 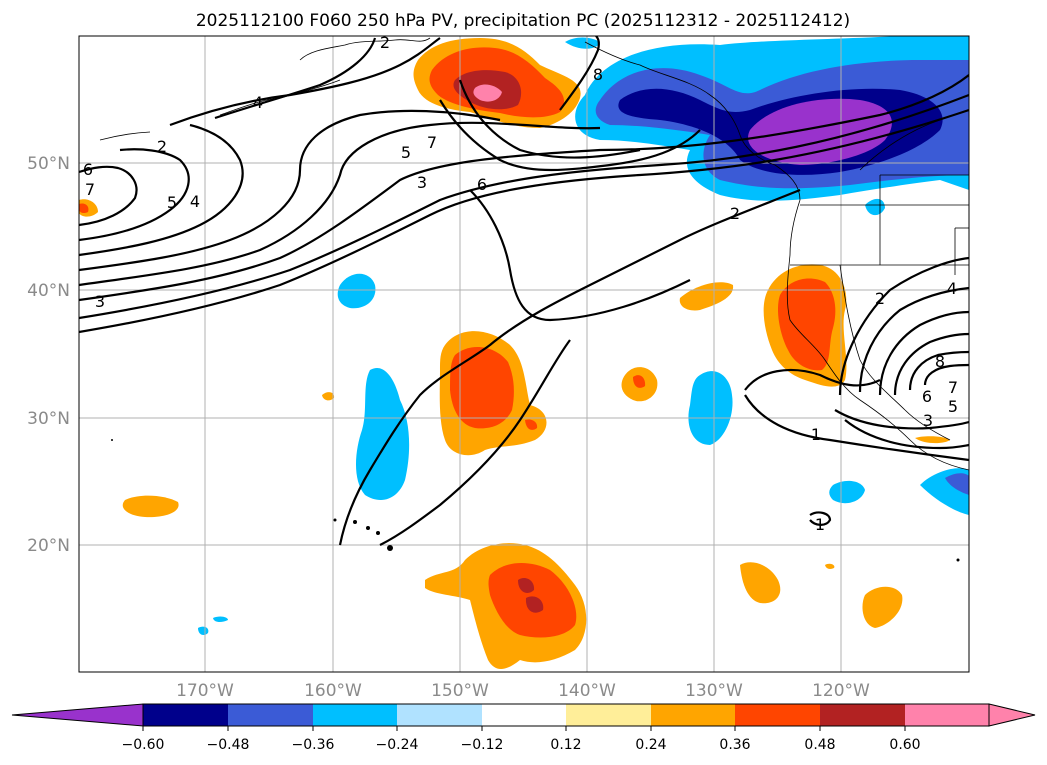 I want to click on colorbar-tick-label: 0.24, so click(x=650, y=745).